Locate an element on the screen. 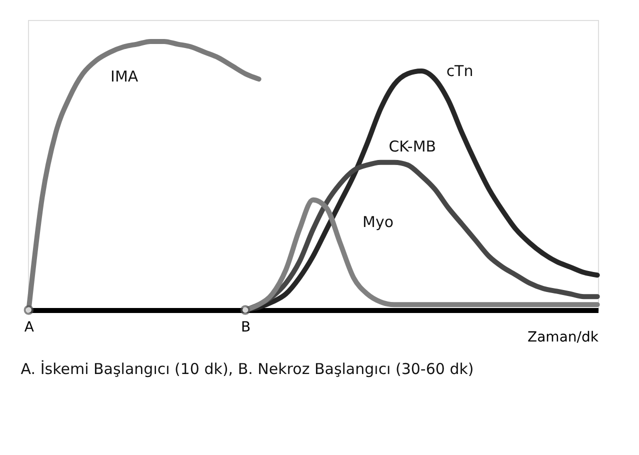  x-tick-label: A is located at coordinates (29, 328).